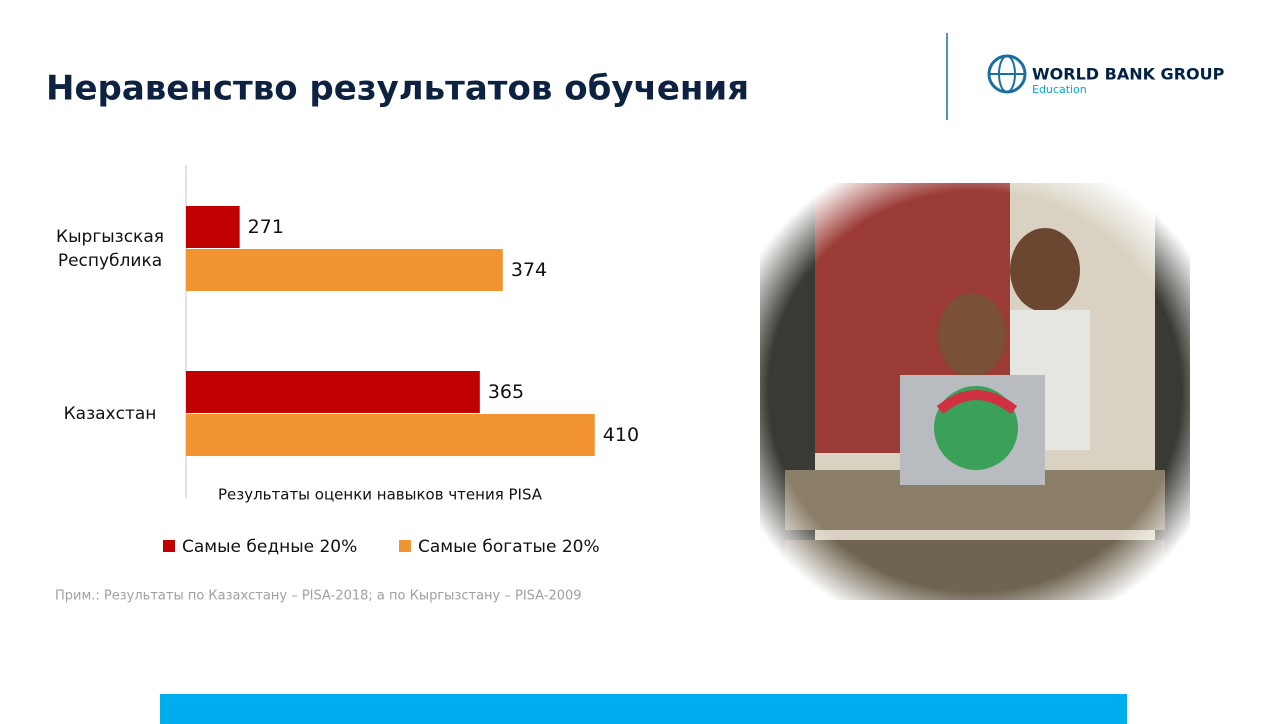 This screenshot has height=724, width=1288. I want to click on value-label: 365, so click(506, 392).